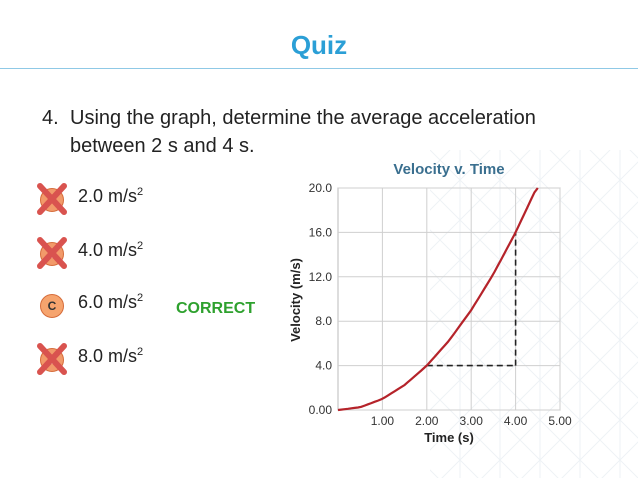  Describe the element at coordinates (319, 68) in the screenshot. I see `title-divider` at that location.